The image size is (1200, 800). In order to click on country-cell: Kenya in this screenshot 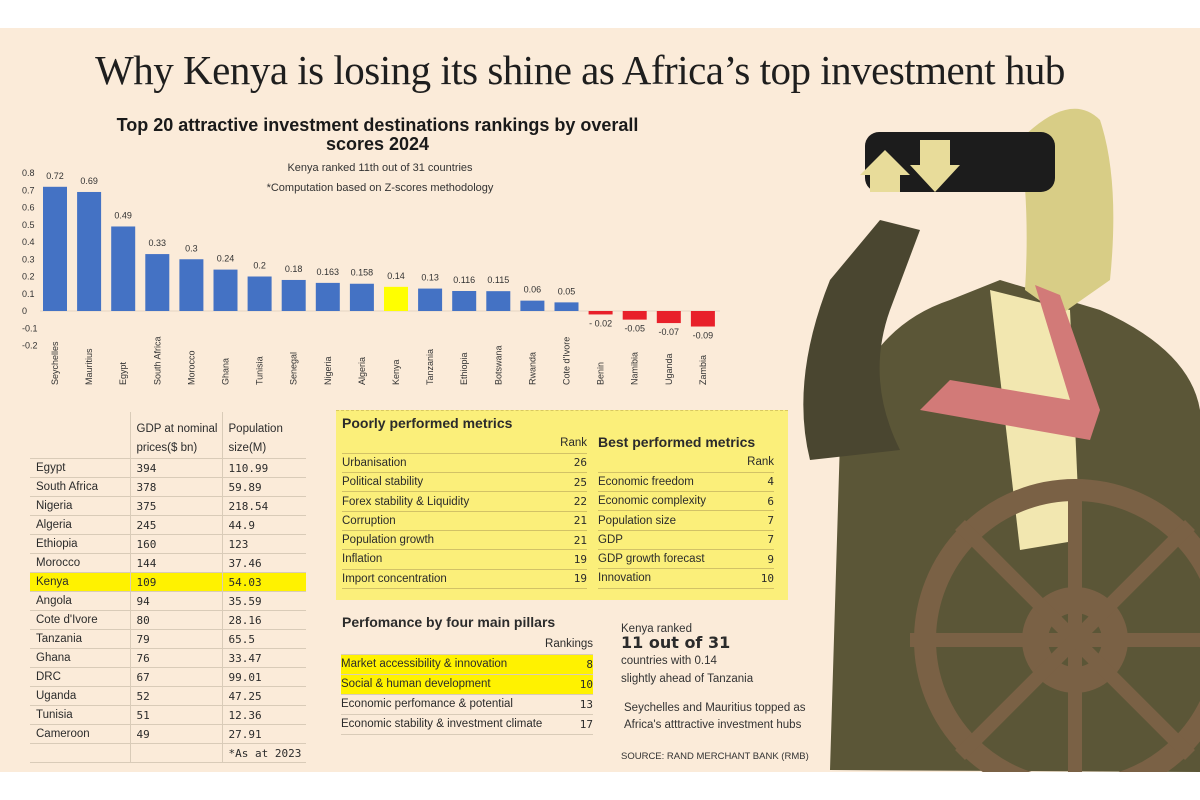, I will do `click(80, 582)`.